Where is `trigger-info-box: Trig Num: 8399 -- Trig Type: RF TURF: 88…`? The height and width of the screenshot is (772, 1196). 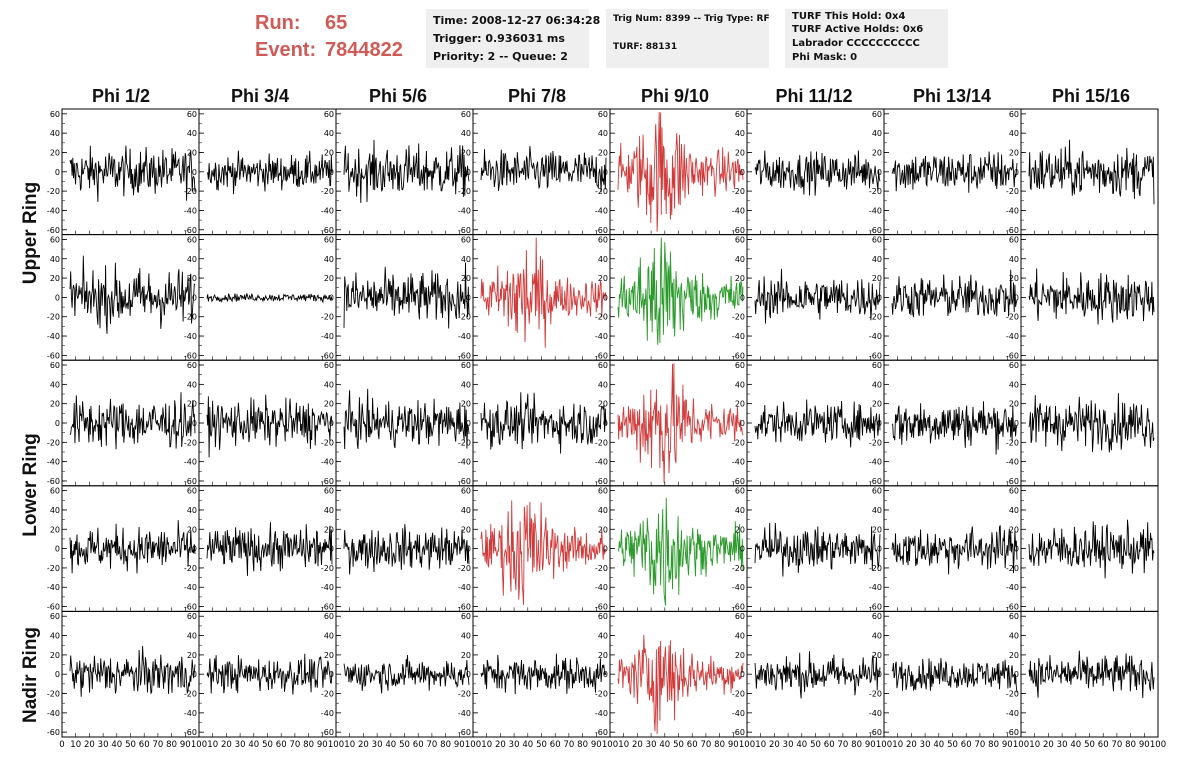 trigger-info-box: Trig Num: 8399 -- Trig Type: RF TURF: 88… is located at coordinates (688, 38).